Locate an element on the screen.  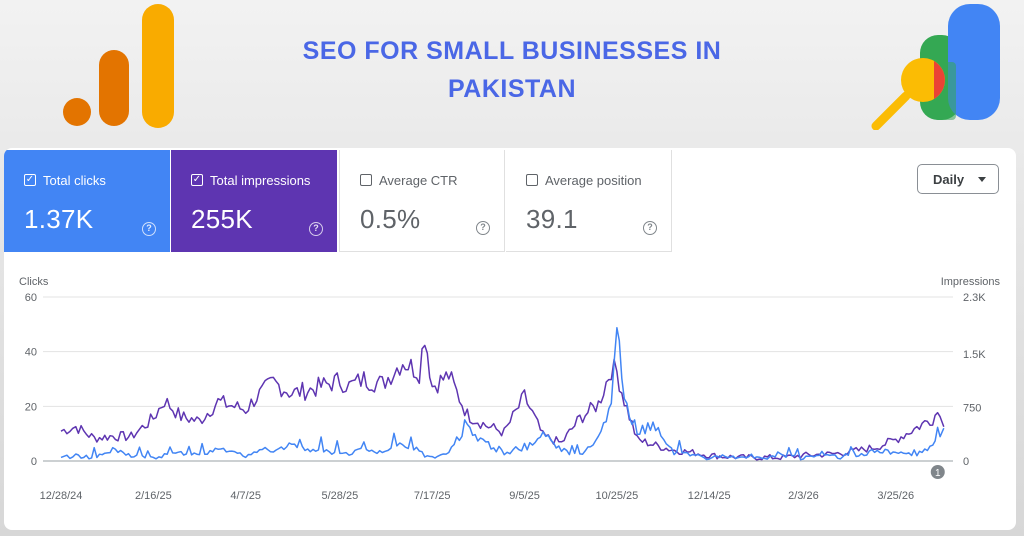
logo-blue-bar is located at coordinates (974, 62).